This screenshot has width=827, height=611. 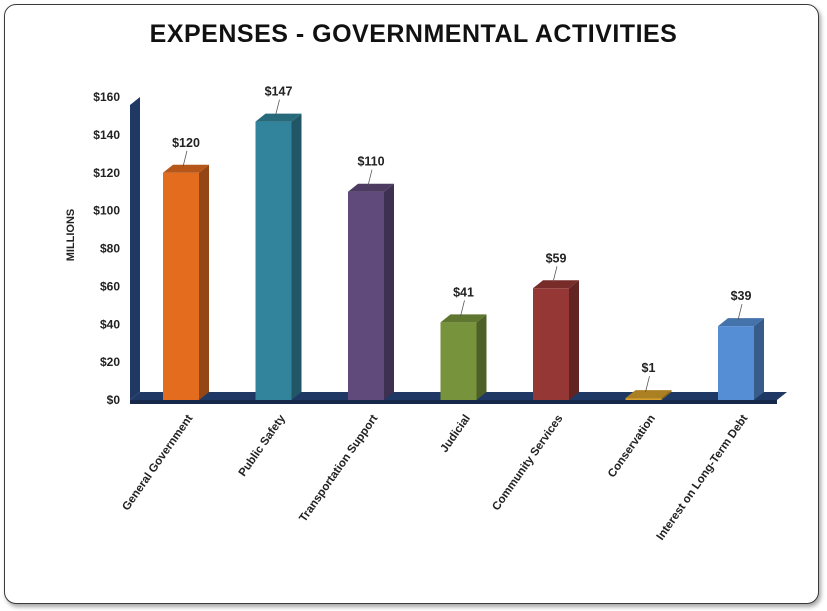 I want to click on y-tick-label: $120, so click(x=106, y=173).